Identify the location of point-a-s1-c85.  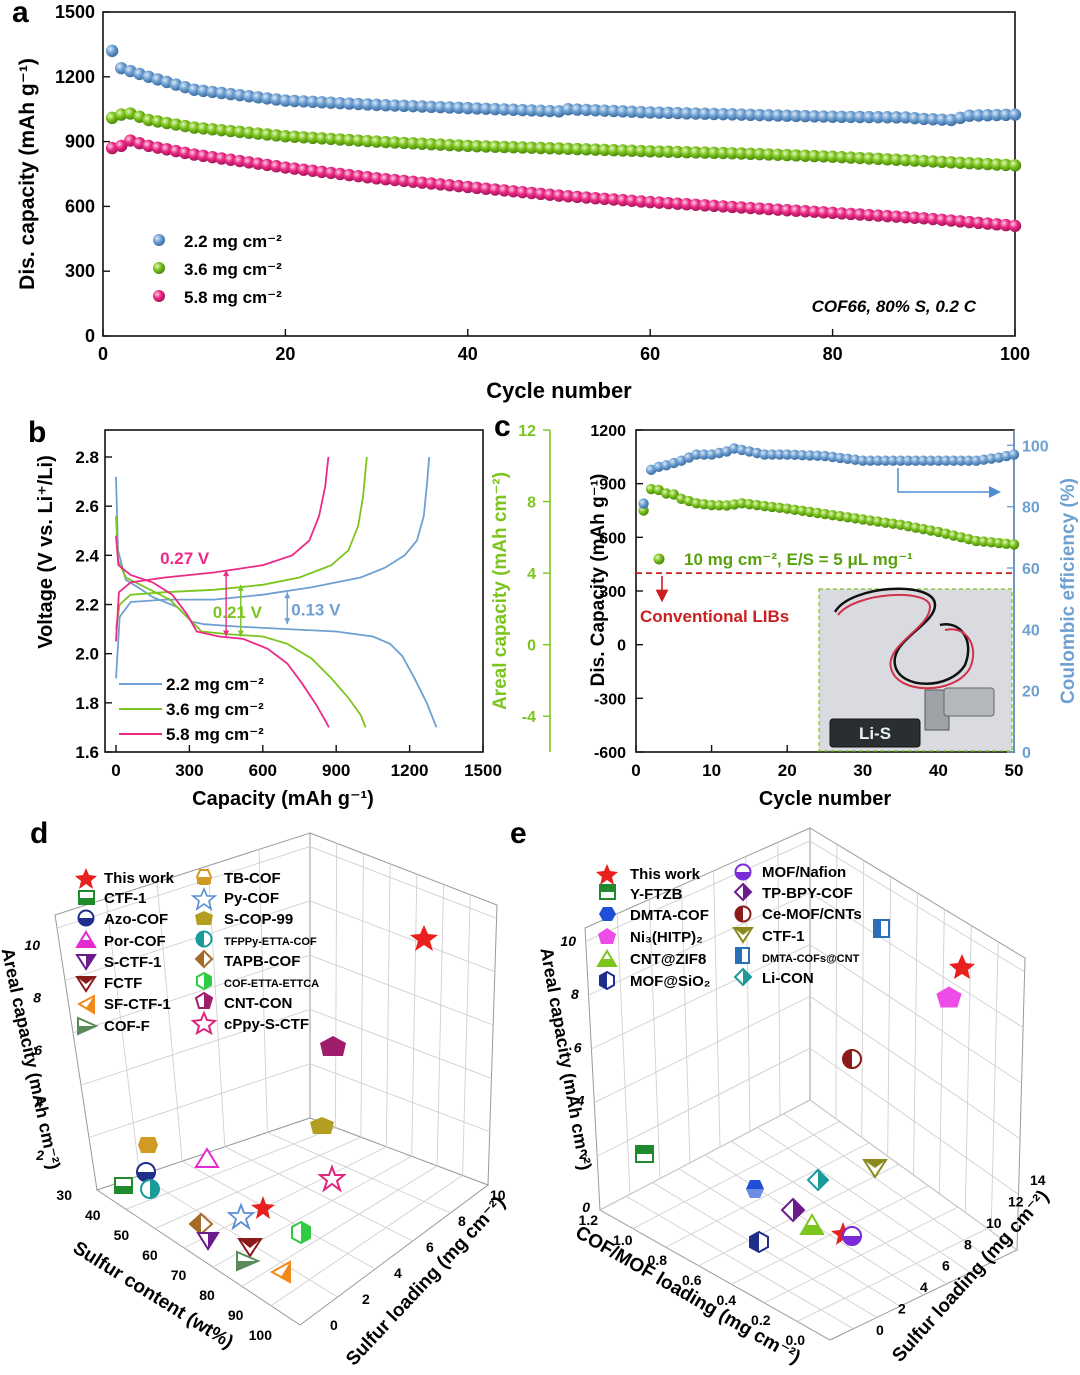
(878, 159).